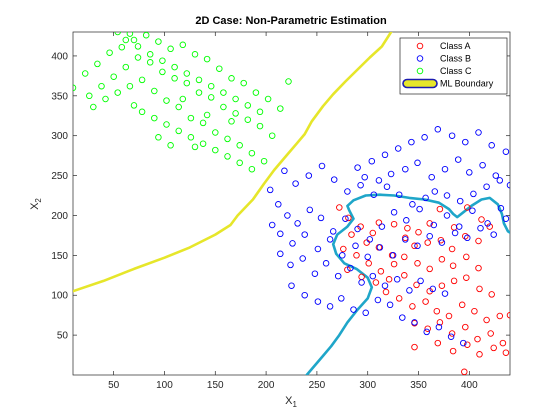 This screenshot has height=420, width=560. I want to click on legend-entry-ml-boundary: ML Boundary, so click(448, 83).